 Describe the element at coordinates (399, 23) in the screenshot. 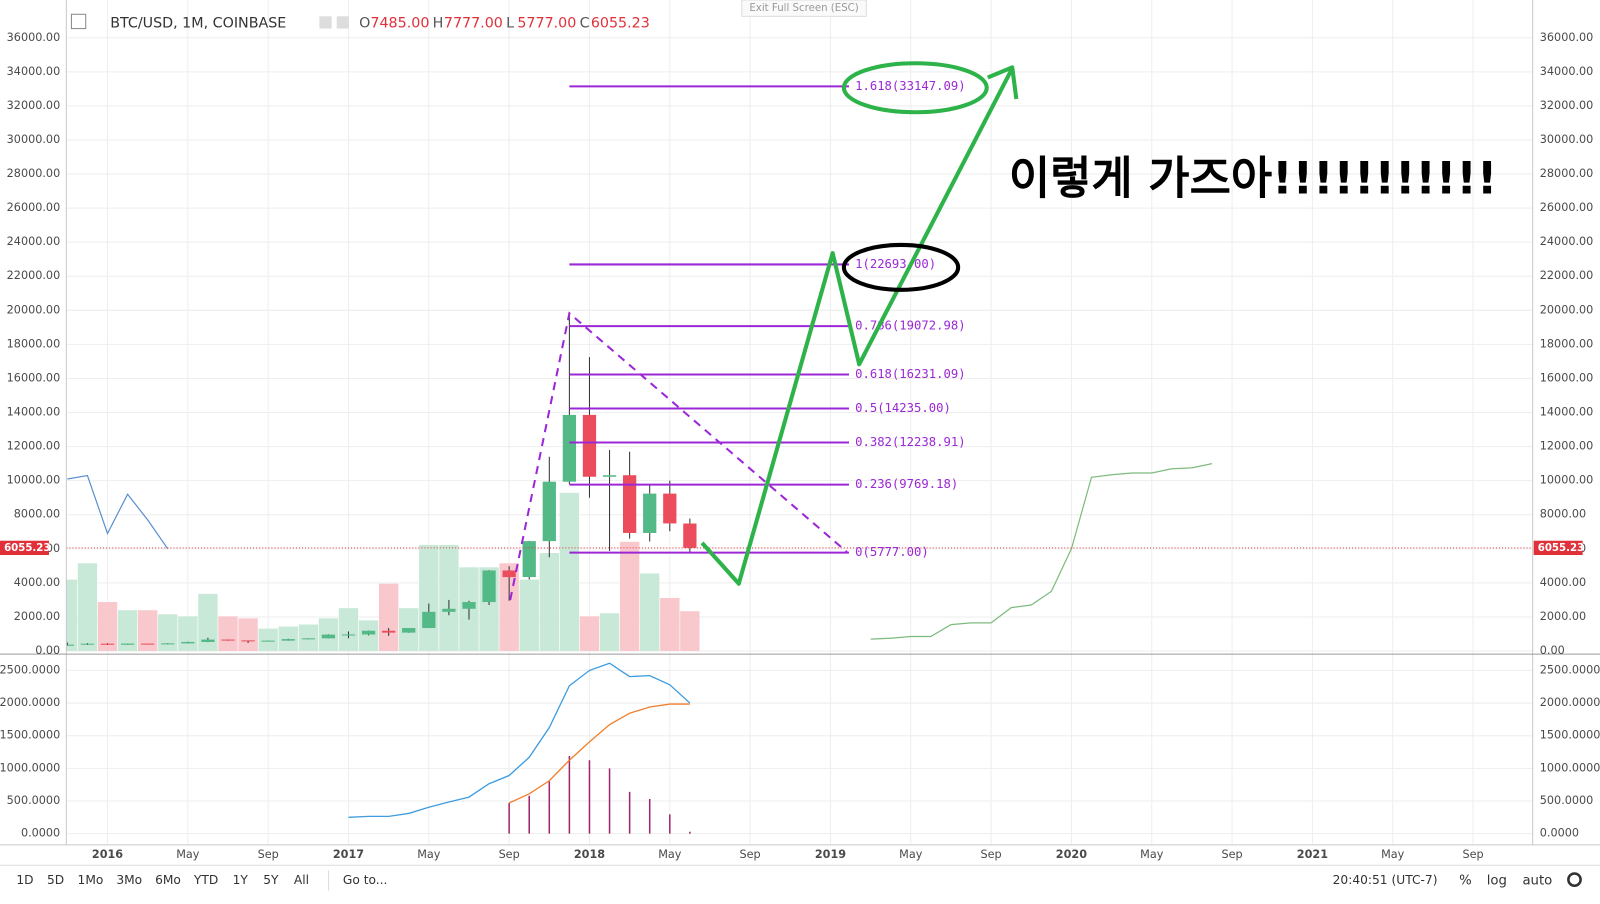

I see `ohlc-value: 7485.00` at that location.